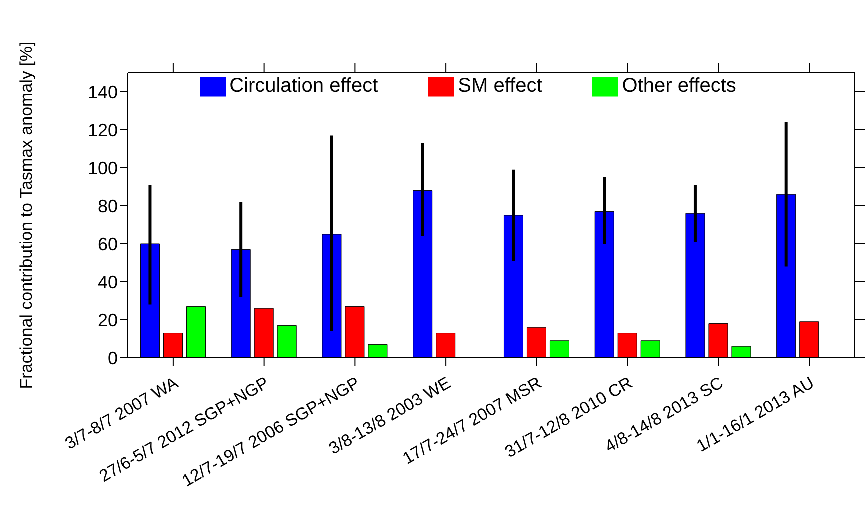  Describe the element at coordinates (108, 206) in the screenshot. I see `y-tick-label: 80` at that location.